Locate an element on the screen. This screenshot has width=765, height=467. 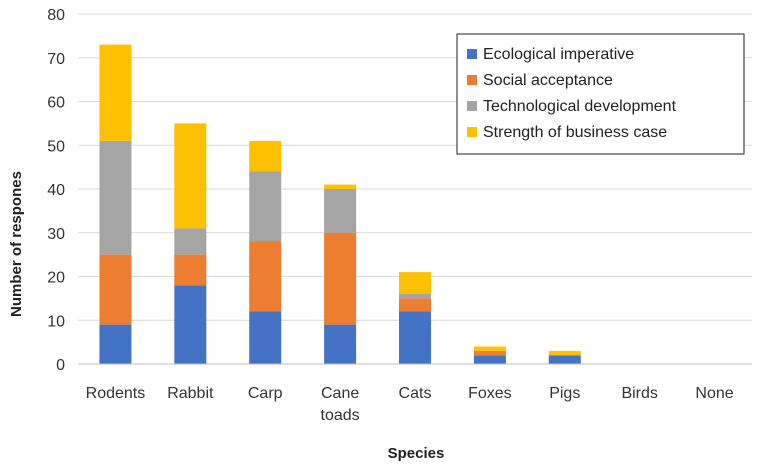
x-tick-label: None is located at coordinates (714, 393).